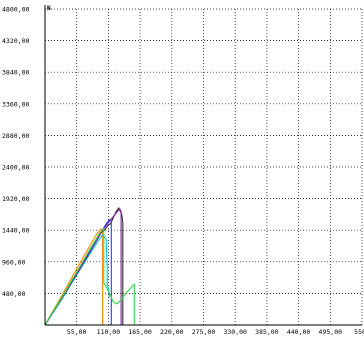 The height and width of the screenshot is (338, 364). I want to click on y-tick-label-8: 4320,00, so click(15, 41).